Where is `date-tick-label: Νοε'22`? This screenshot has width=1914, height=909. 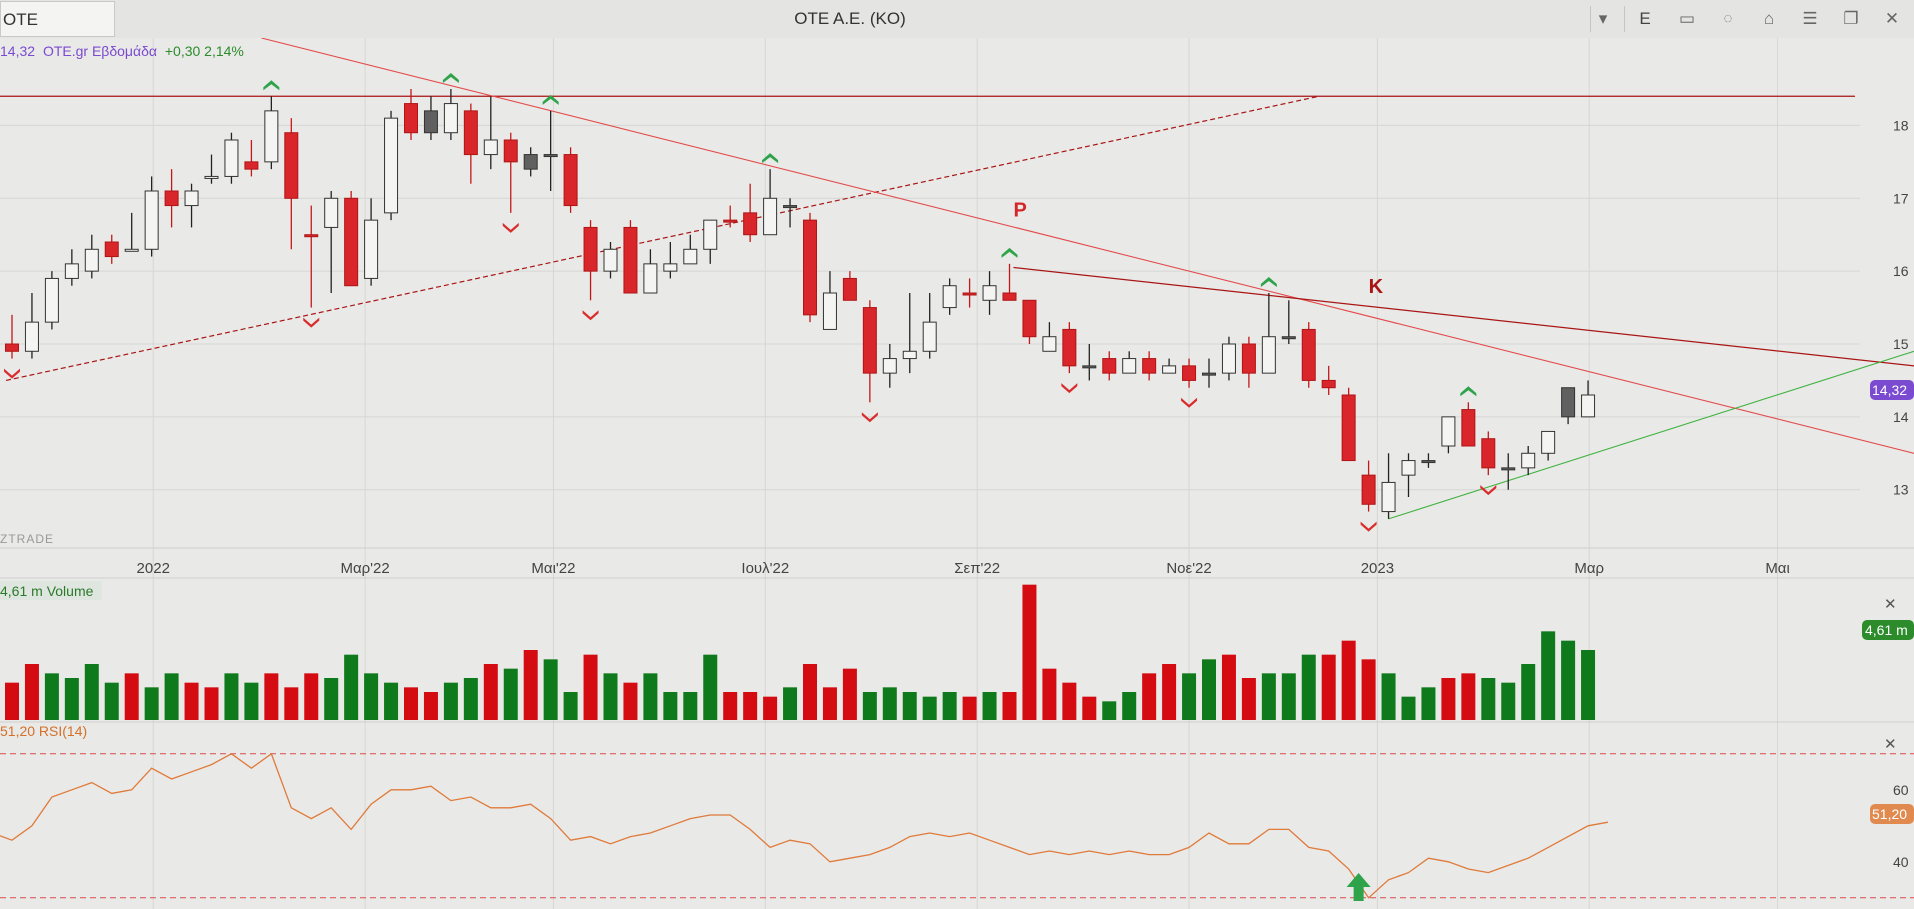
date-tick-label: Νοε'22 is located at coordinates (1188, 568).